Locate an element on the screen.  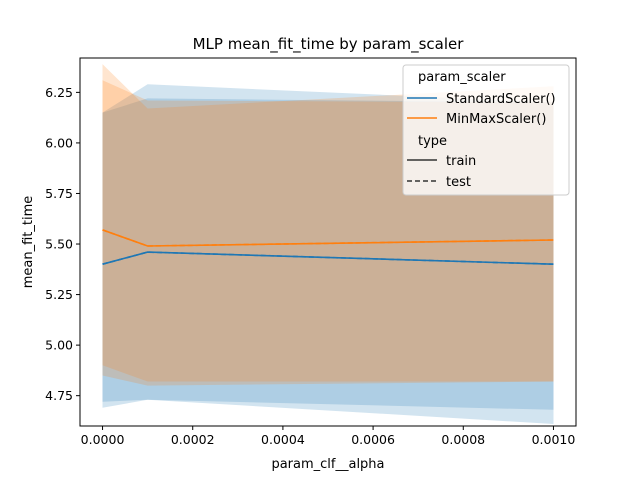
y-tick-label: 5.00 is located at coordinates (59, 345).